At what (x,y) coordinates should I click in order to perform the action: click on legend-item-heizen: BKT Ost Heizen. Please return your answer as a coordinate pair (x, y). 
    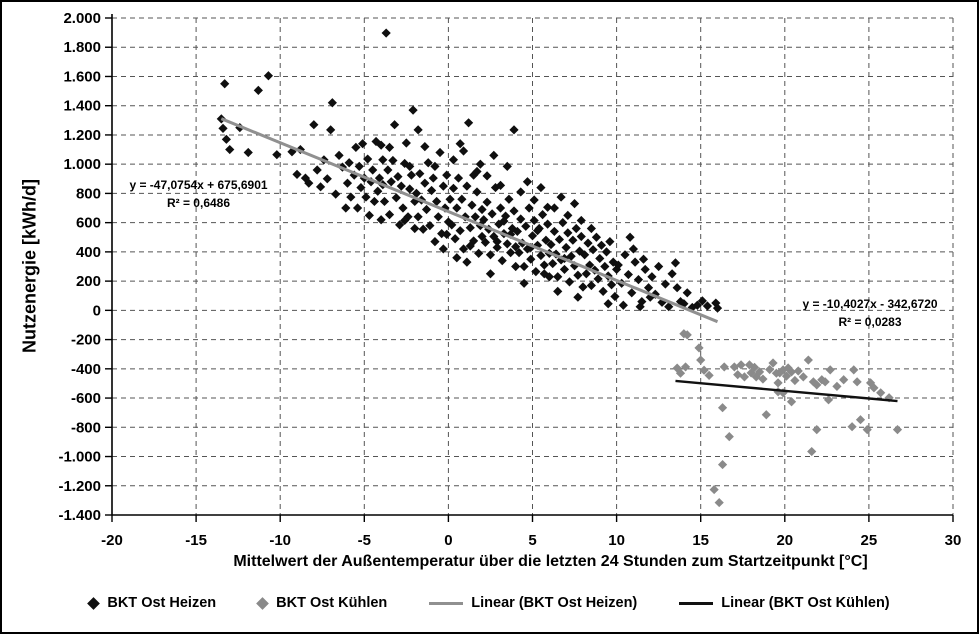
    Looking at the image, I should click on (152, 603).